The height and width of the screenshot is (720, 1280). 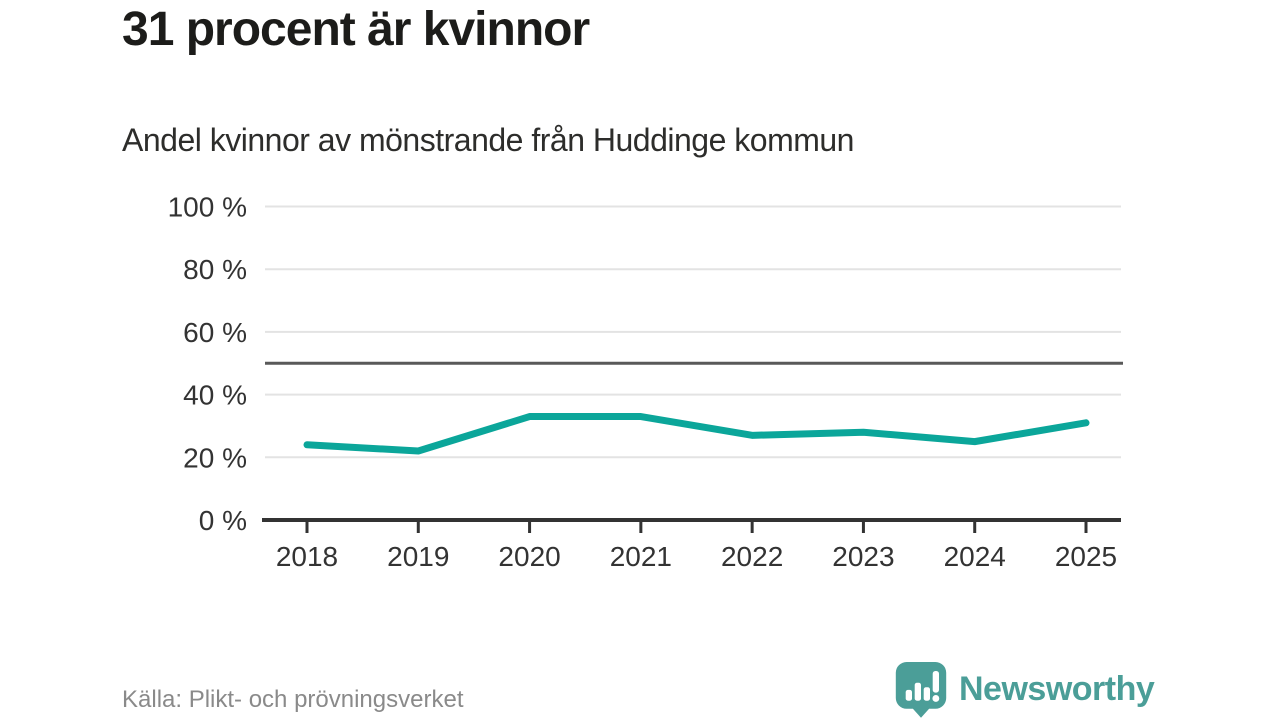 What do you see at coordinates (1057, 688) in the screenshot?
I see `brand-name: Newsworthy` at bounding box center [1057, 688].